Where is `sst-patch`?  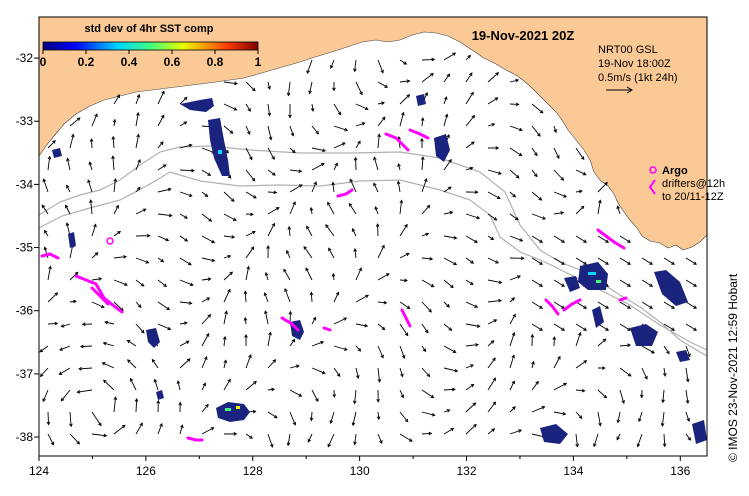 sst-patch is located at coordinates (554, 434).